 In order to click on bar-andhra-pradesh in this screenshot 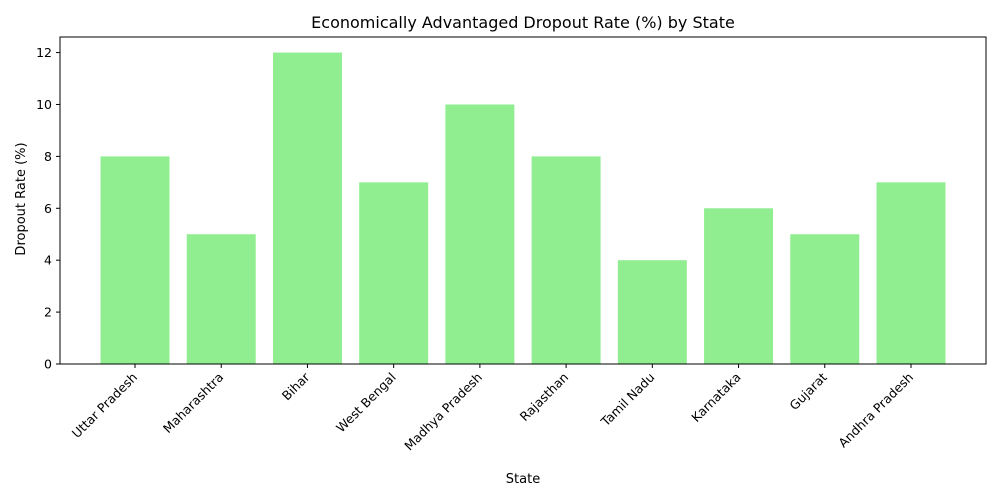, I will do `click(911, 273)`.